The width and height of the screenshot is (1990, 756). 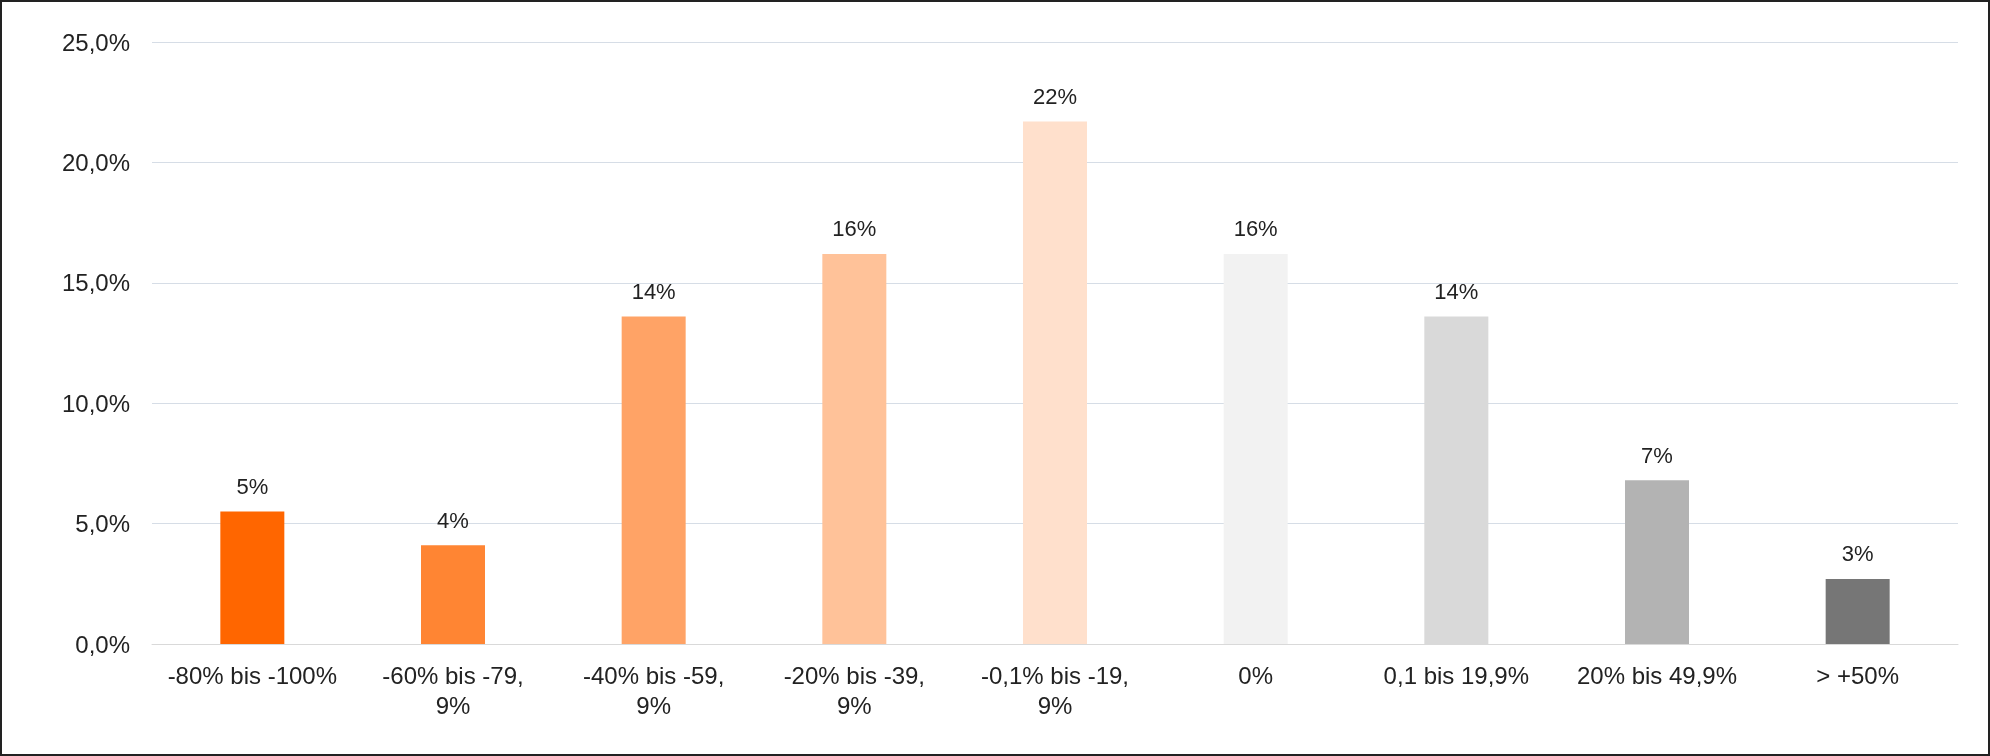 I want to click on x-tick-label: > +50%, so click(x=1858, y=675).